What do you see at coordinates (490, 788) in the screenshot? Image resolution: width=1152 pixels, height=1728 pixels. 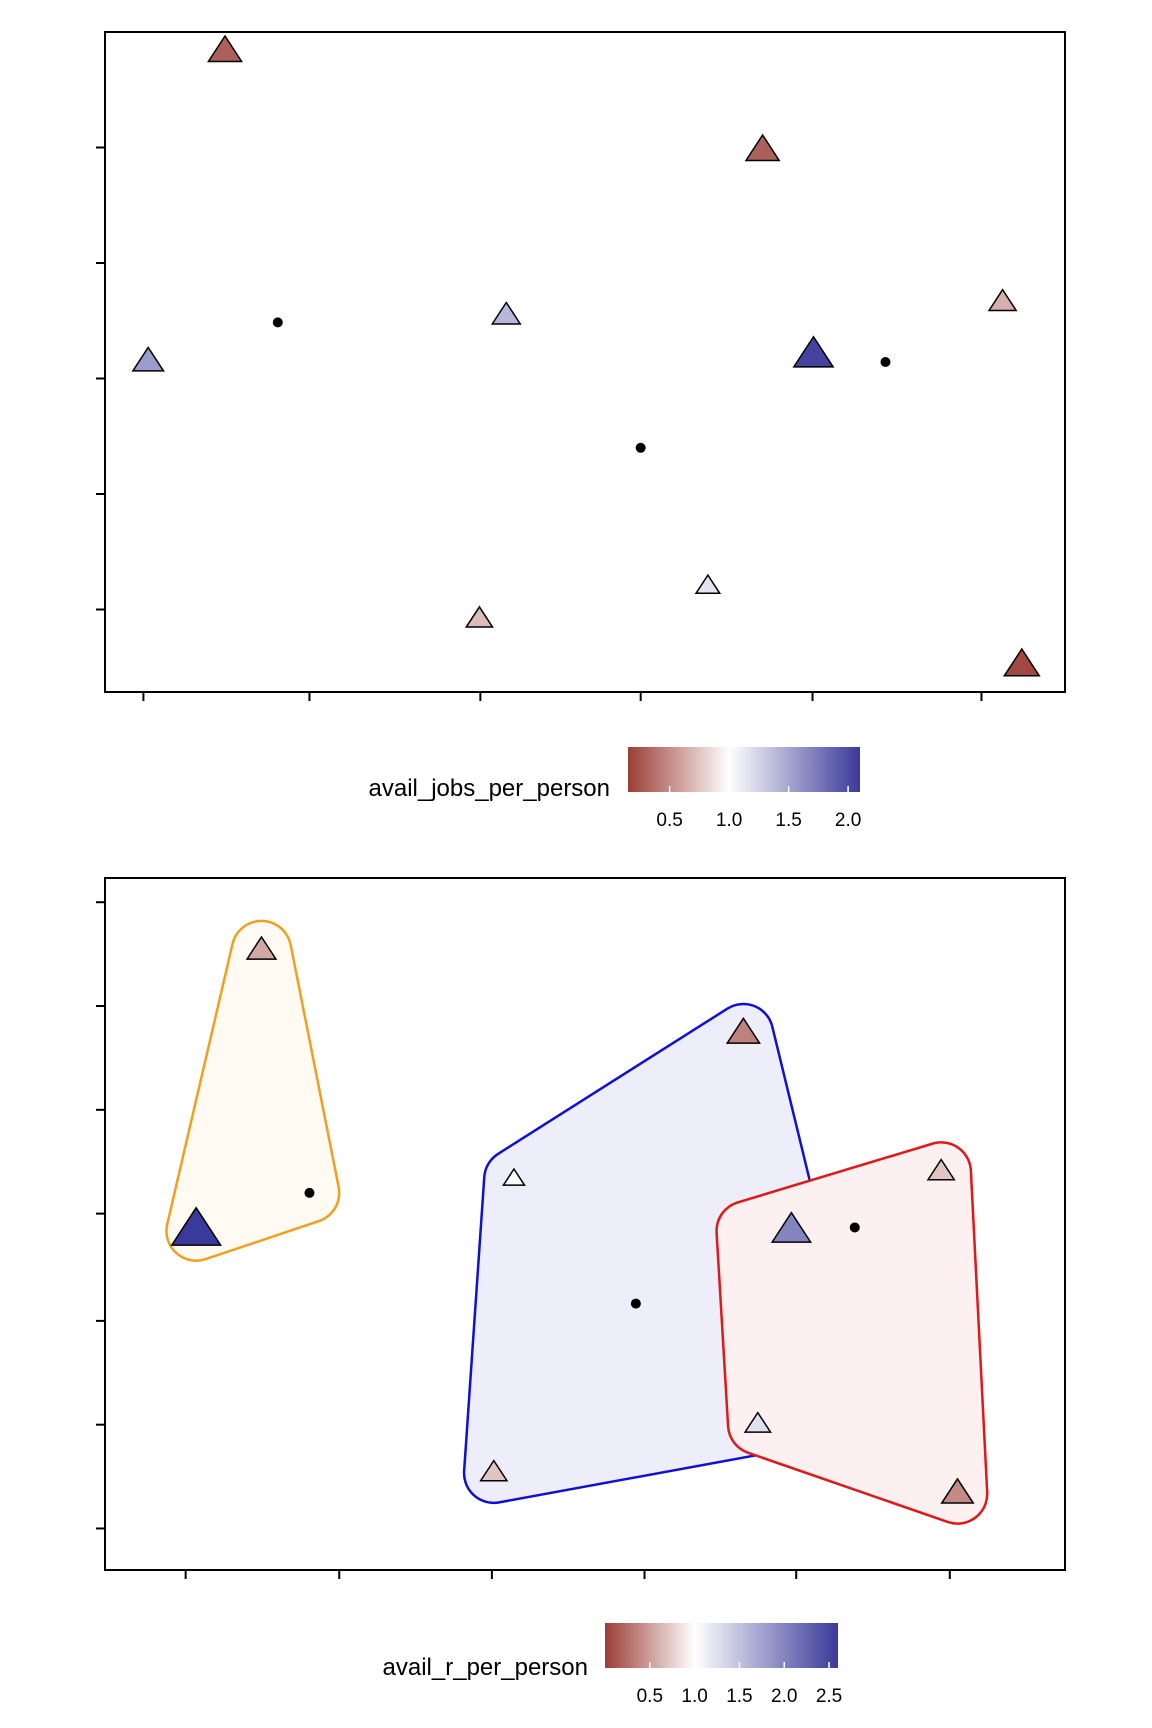 I see `colorbar-title: avail_jobs_per_person` at bounding box center [490, 788].